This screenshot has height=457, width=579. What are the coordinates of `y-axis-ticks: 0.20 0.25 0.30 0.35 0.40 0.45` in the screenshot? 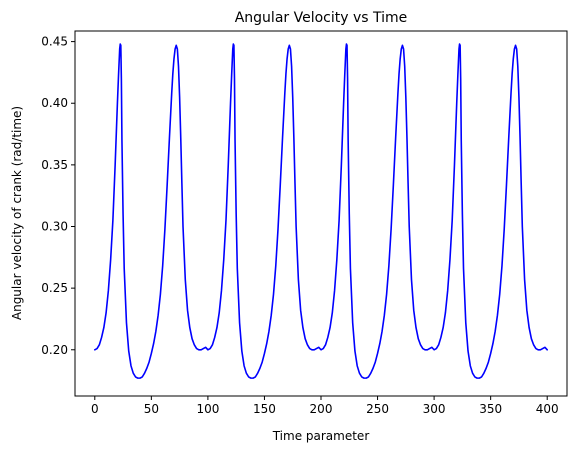 It's located at (58, 196).